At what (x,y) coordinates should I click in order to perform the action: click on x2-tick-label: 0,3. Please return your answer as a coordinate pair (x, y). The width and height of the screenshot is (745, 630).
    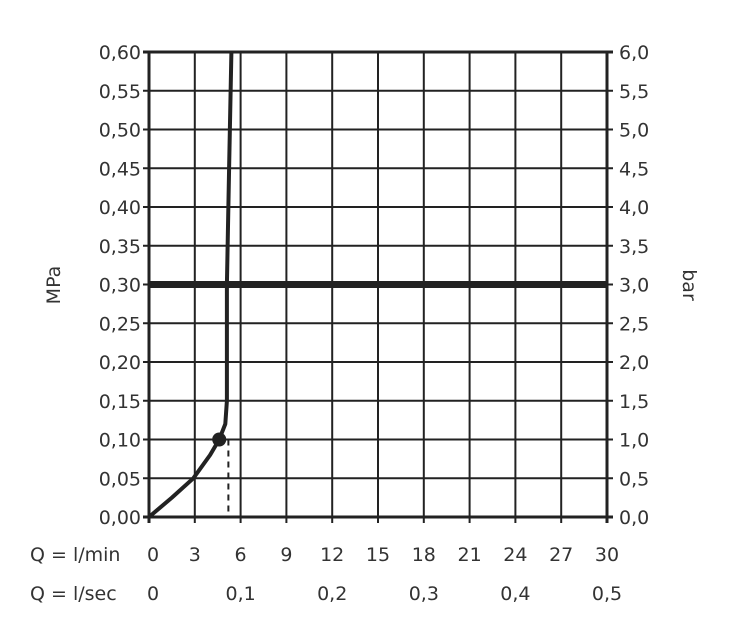
    Looking at the image, I should click on (424, 594).